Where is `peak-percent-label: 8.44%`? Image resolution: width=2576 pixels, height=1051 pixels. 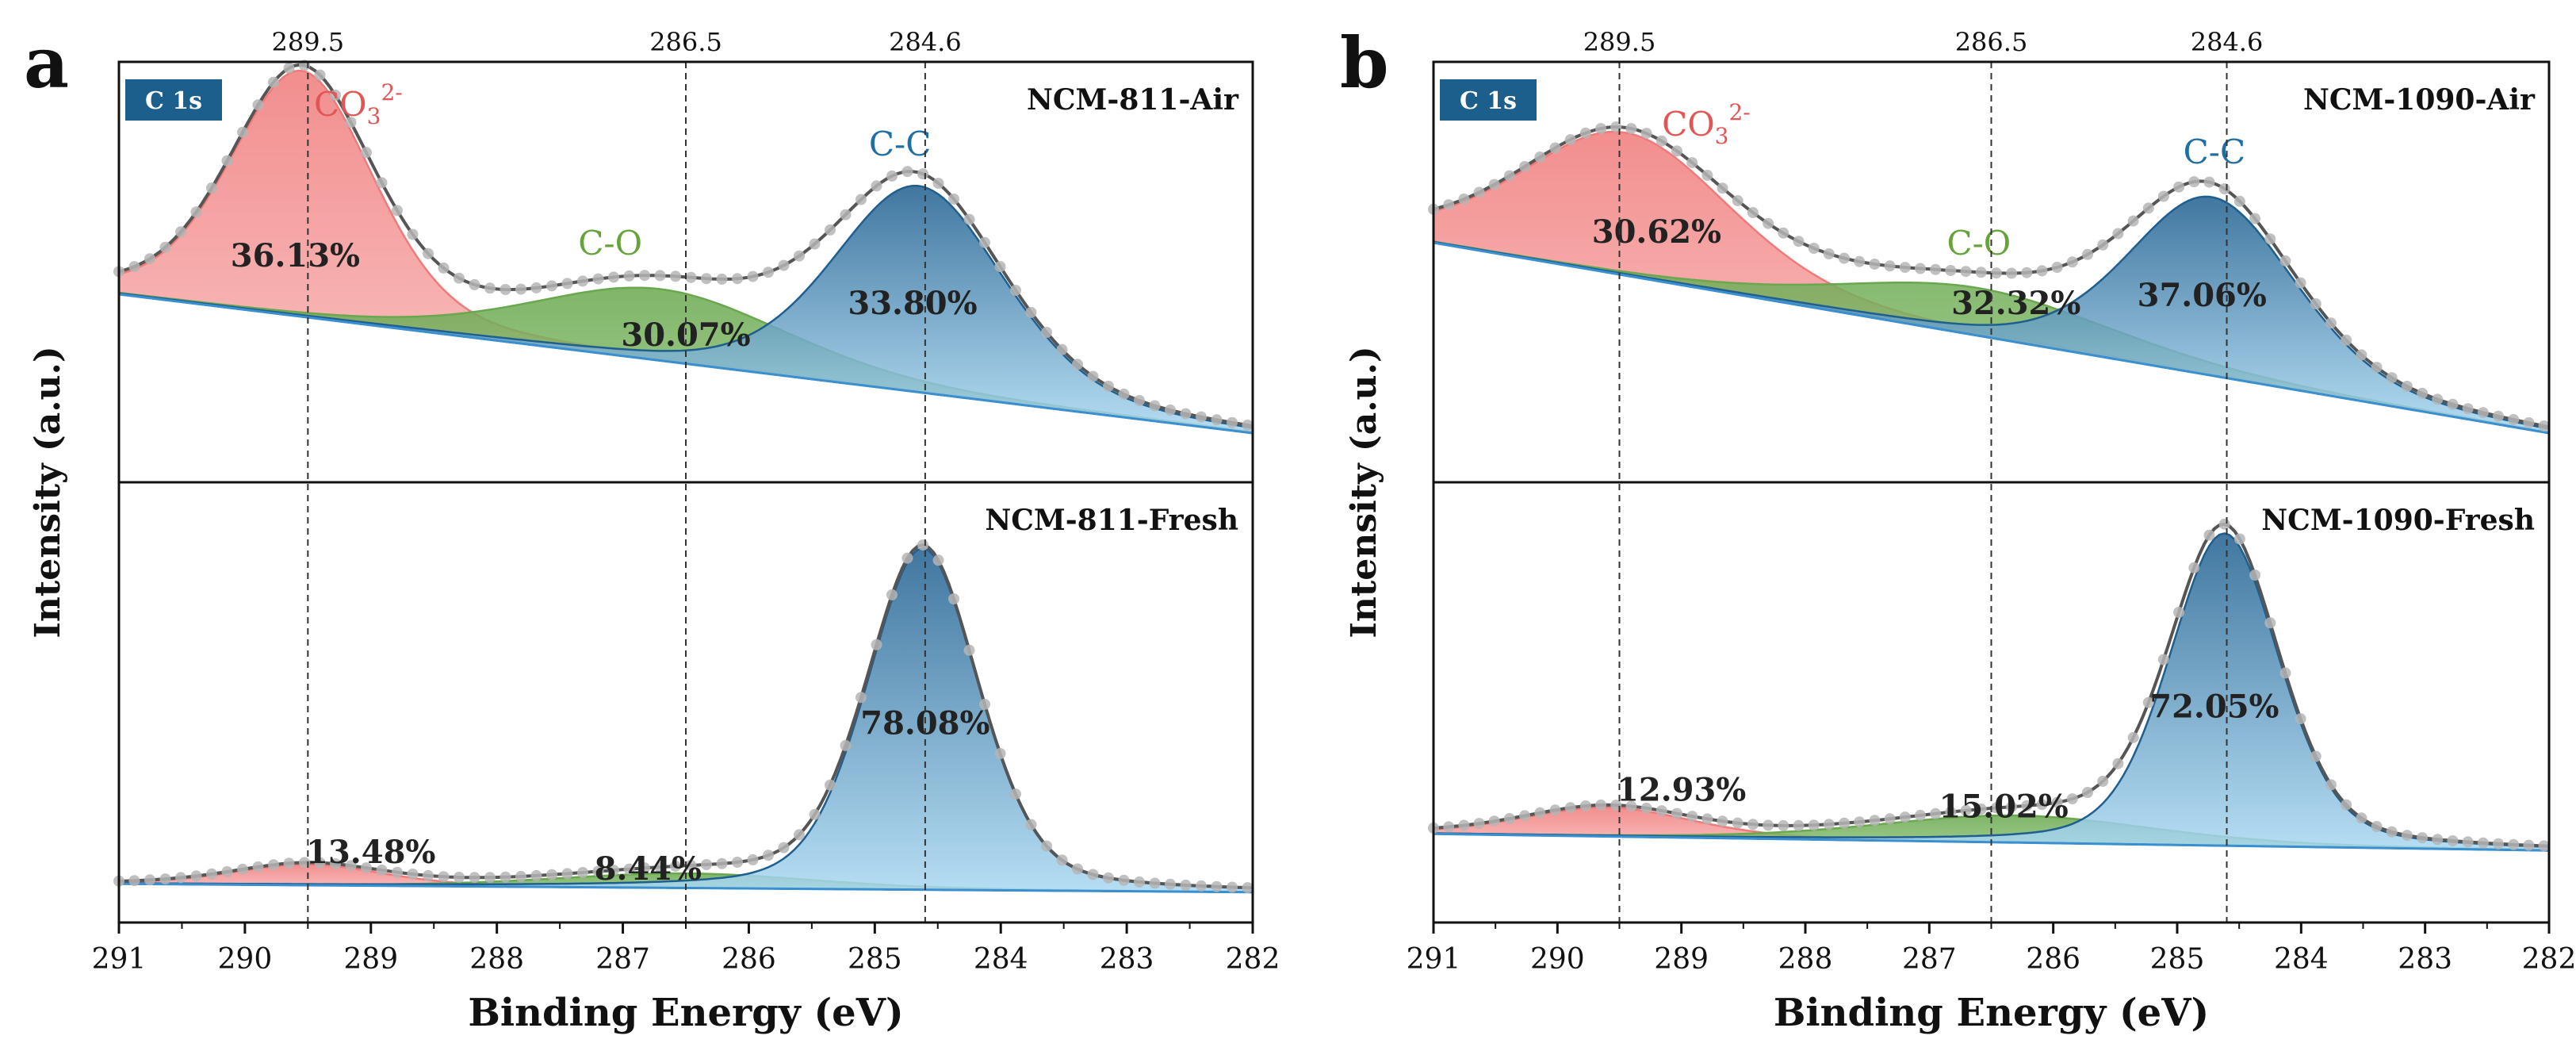 peak-percent-label: 8.44% is located at coordinates (648, 869).